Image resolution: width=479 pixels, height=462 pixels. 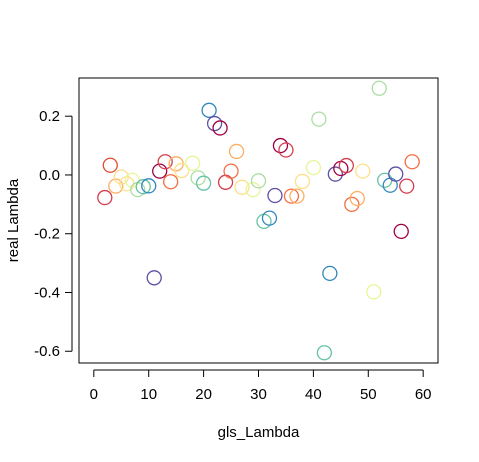 I want to click on y-axis: -0.6 -0.4 -0.2 0.0 0.2, so click(x=53, y=234).